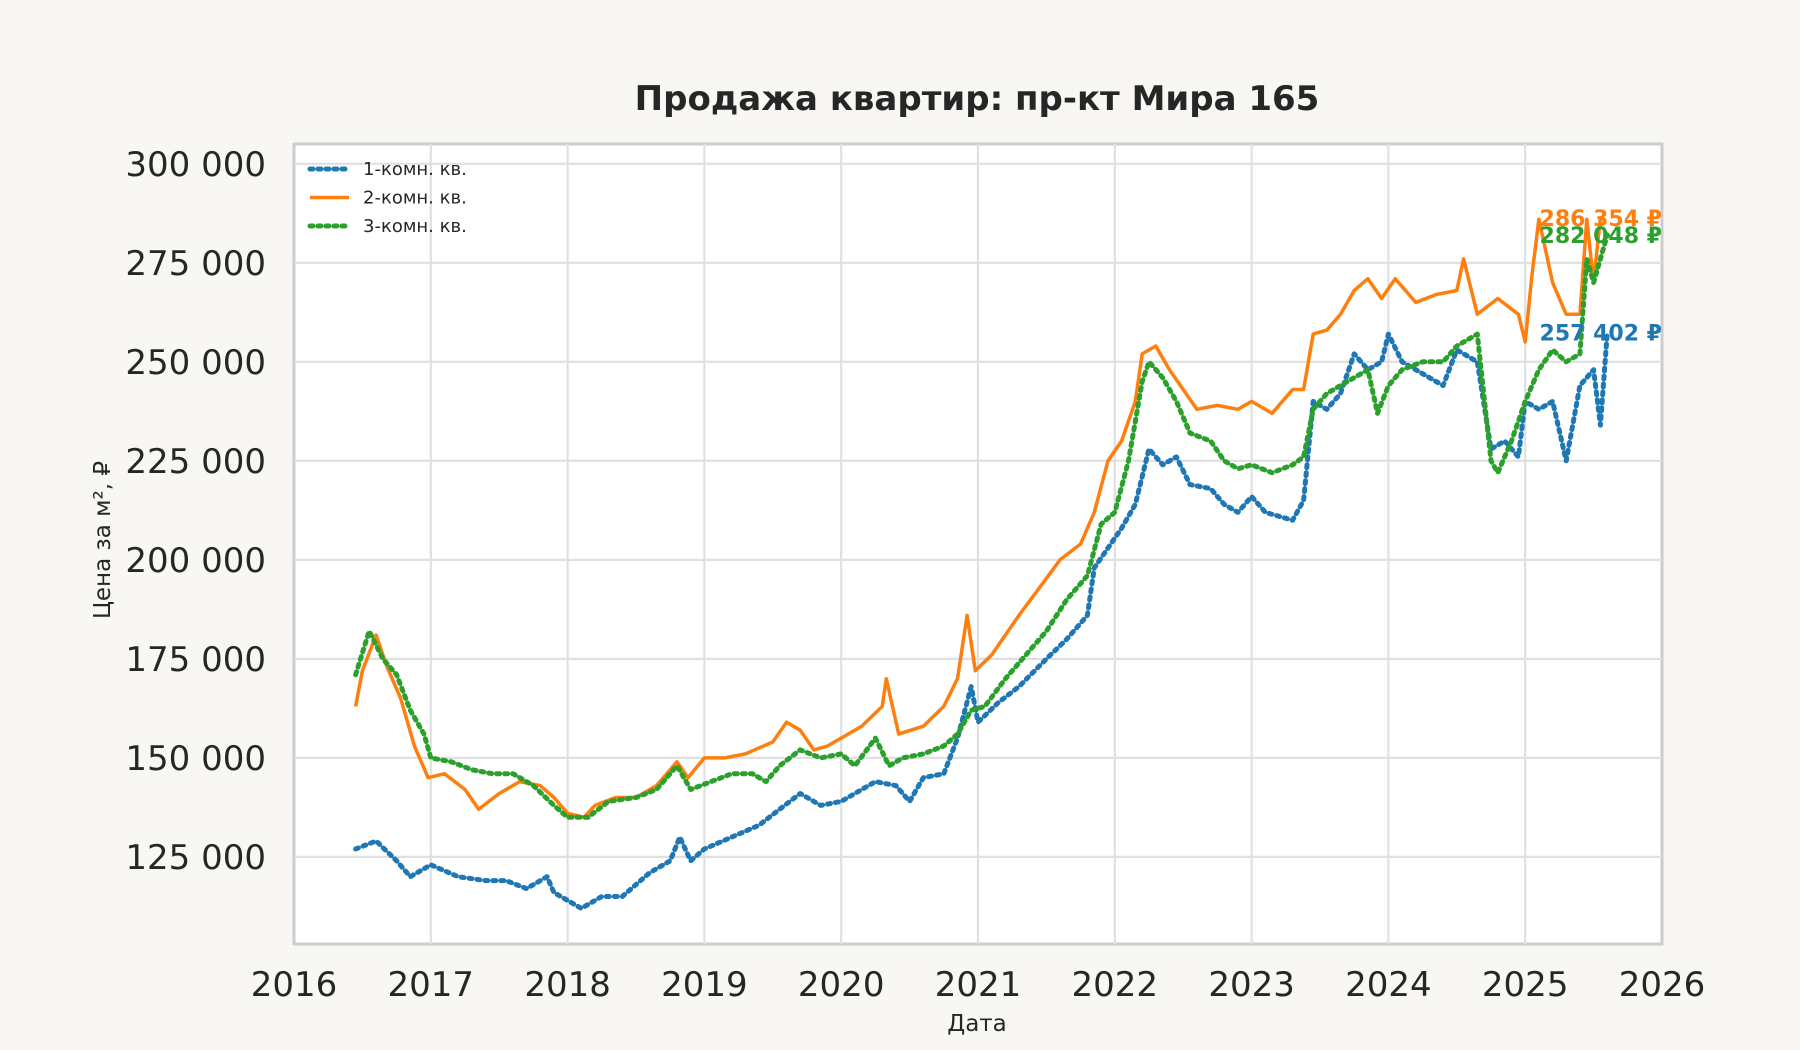 This screenshot has height=1050, width=1800. I want to click on chart-title: Продажа квартир: пр-кт Мира 165, so click(977, 99).